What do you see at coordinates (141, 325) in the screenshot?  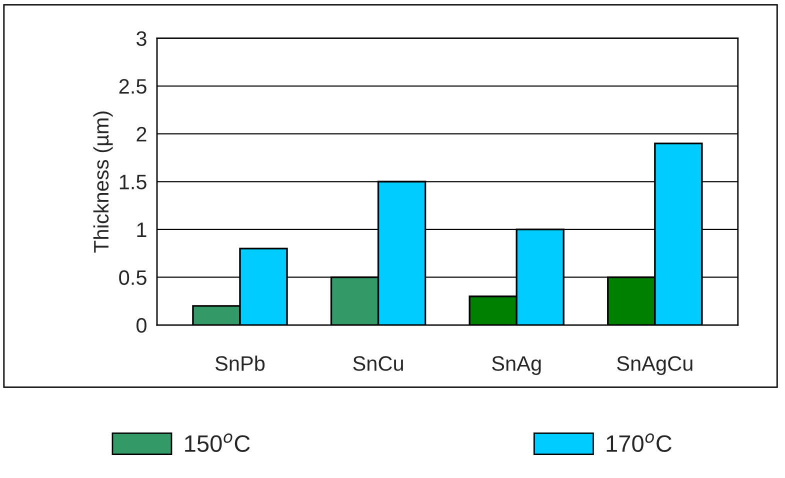 I see `y-tick-label: 0` at bounding box center [141, 325].